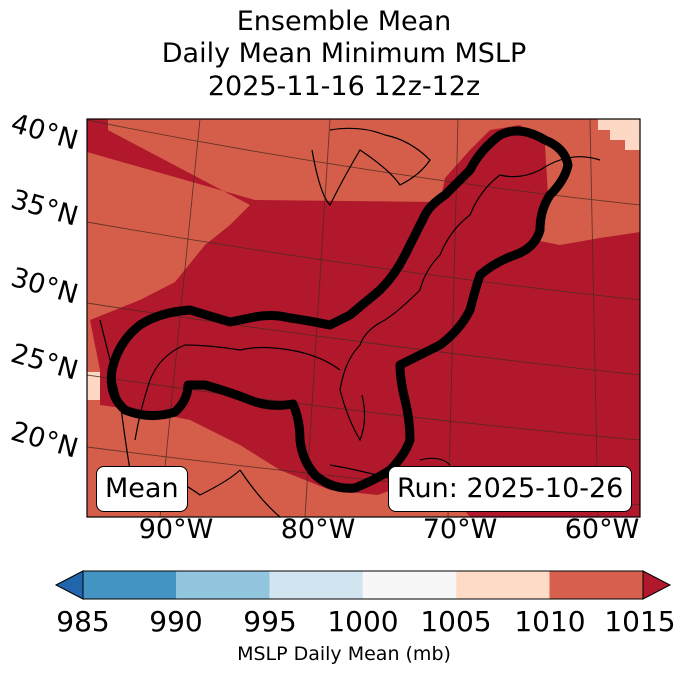 The image size is (688, 674). What do you see at coordinates (602, 529) in the screenshot?
I see `lon-label-60w: 60°W` at bounding box center [602, 529].